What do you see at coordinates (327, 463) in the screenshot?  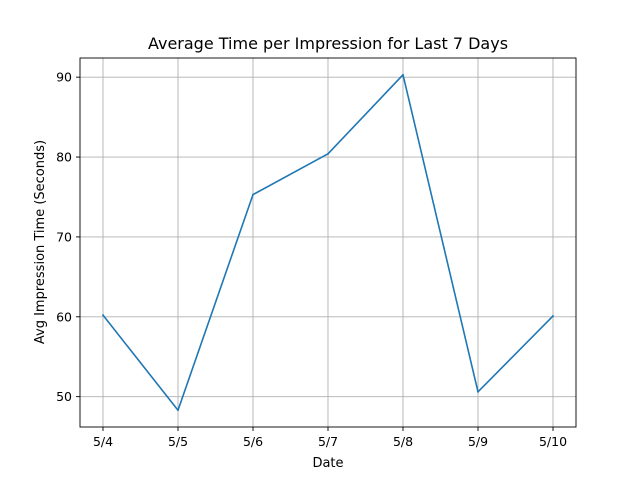 I see `x-axis-label: Date` at bounding box center [327, 463].